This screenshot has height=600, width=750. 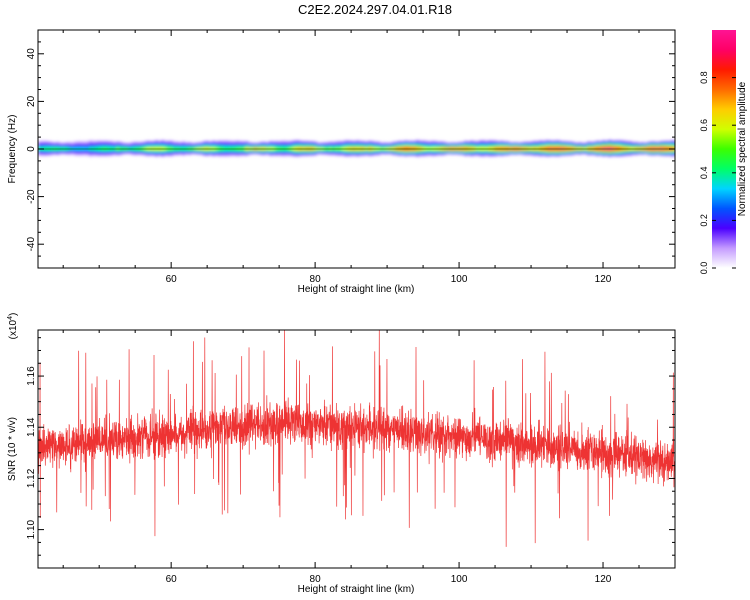 I want to click on spectrogram-x-label: Height of straight line (km), so click(x=356, y=289).